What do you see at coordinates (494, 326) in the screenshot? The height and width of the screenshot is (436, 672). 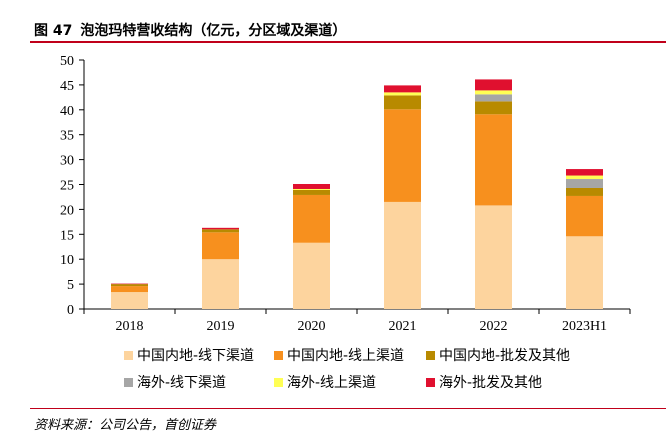 I see `x-tick-label: 2022` at bounding box center [494, 326].